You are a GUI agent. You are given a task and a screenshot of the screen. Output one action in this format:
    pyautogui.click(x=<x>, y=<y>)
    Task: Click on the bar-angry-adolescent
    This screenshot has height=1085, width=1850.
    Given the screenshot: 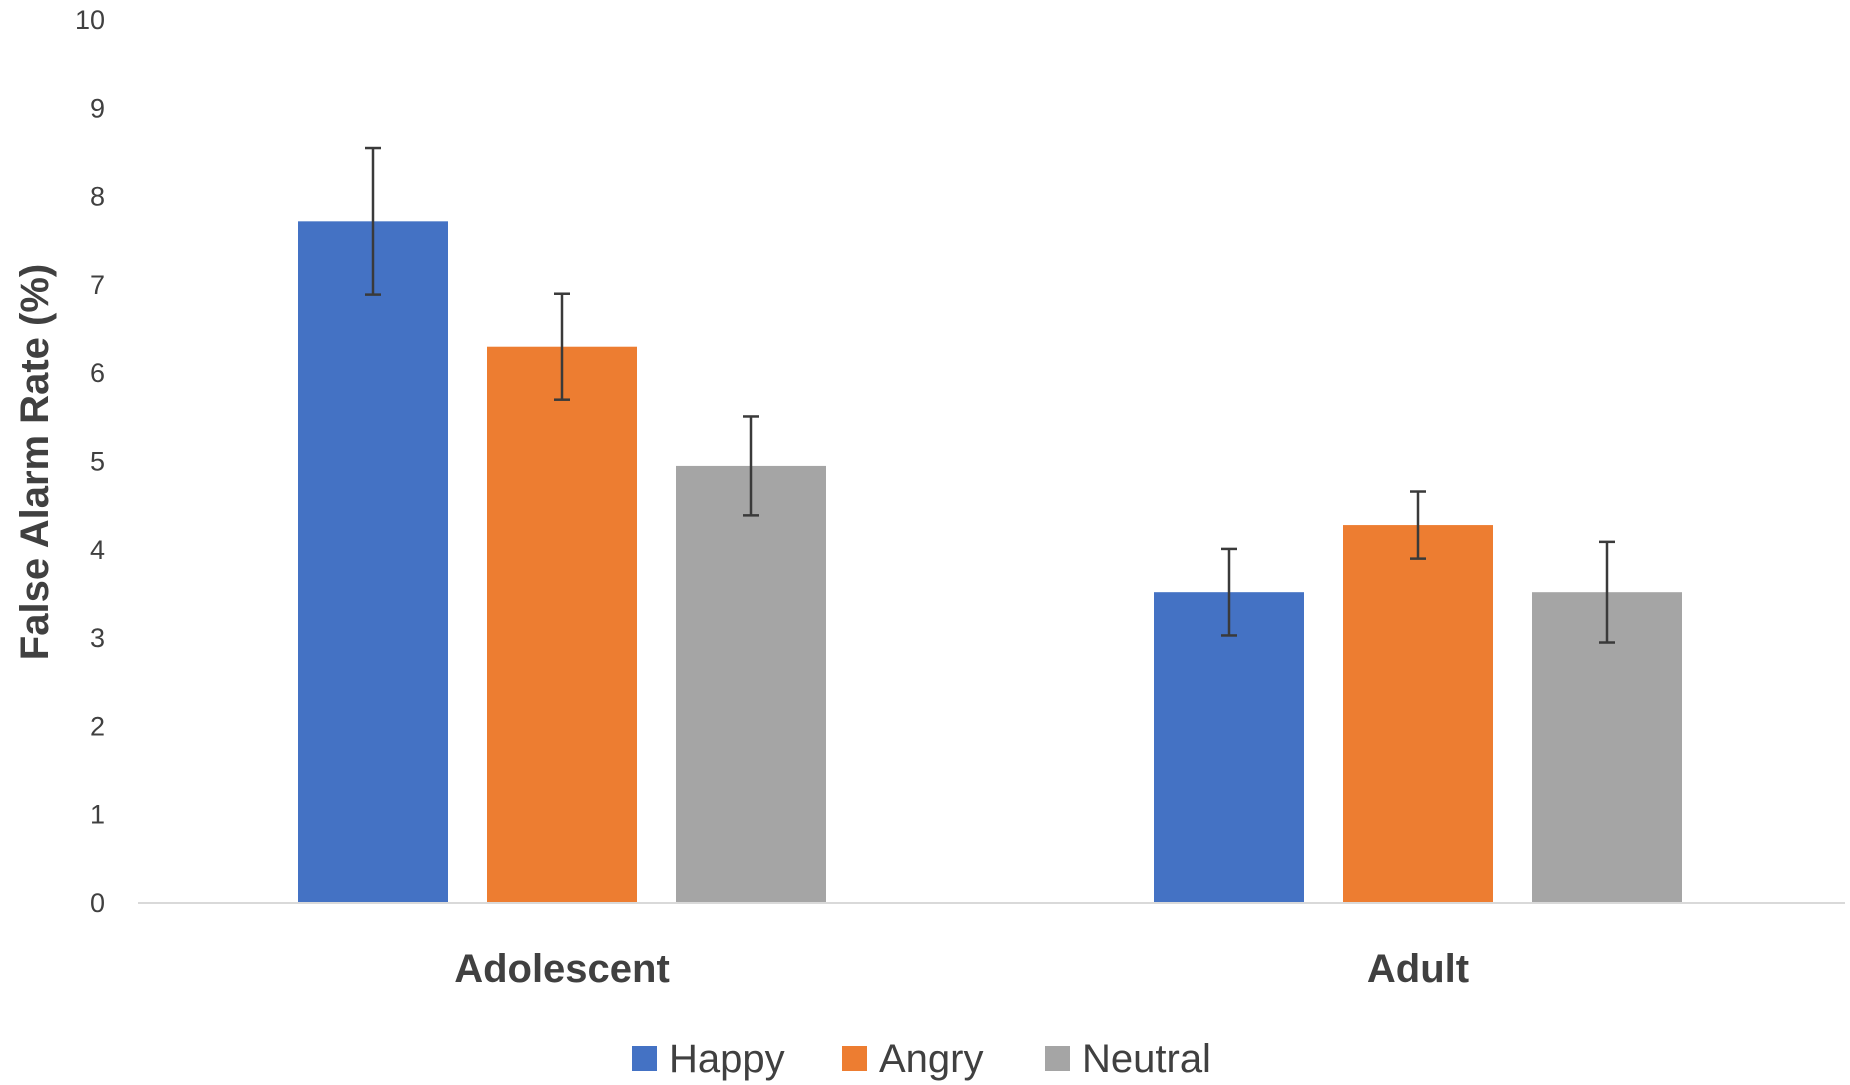 What is the action you would take?
    pyautogui.click(x=562, y=625)
    